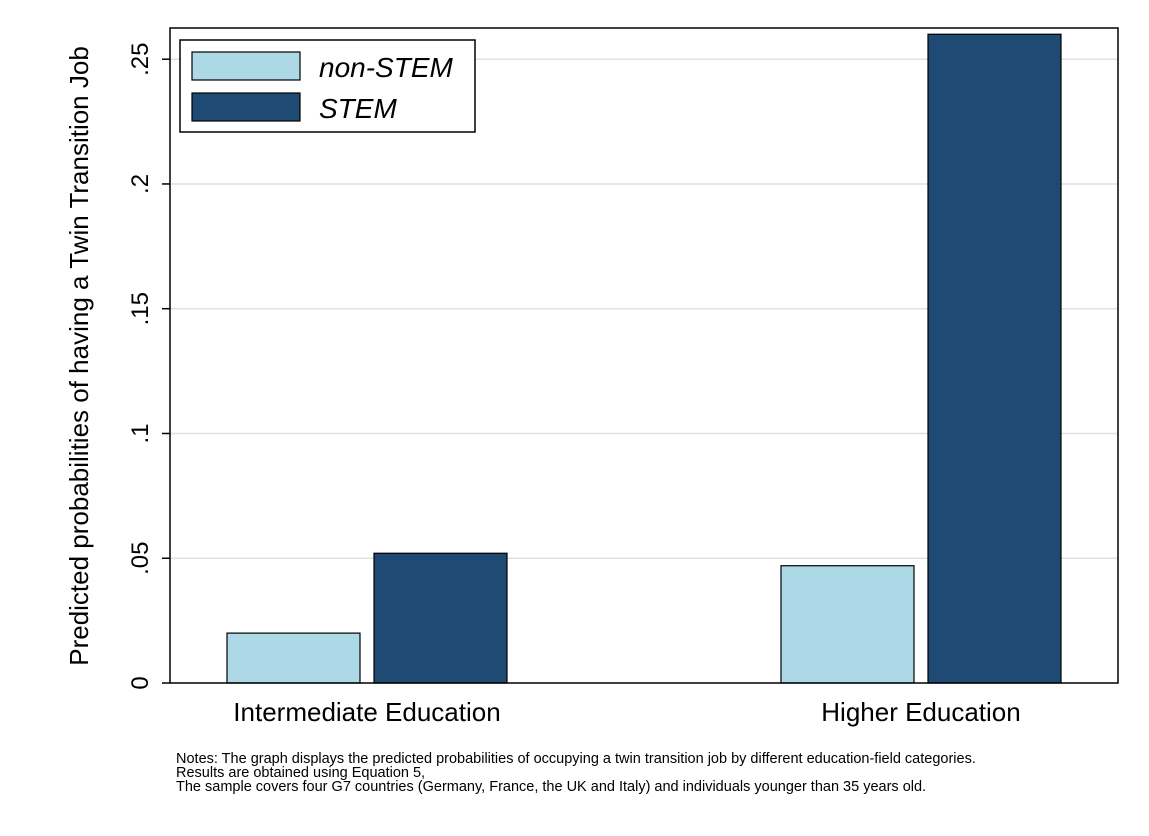  I want to click on y-tick-label: .25, so click(140, 59).